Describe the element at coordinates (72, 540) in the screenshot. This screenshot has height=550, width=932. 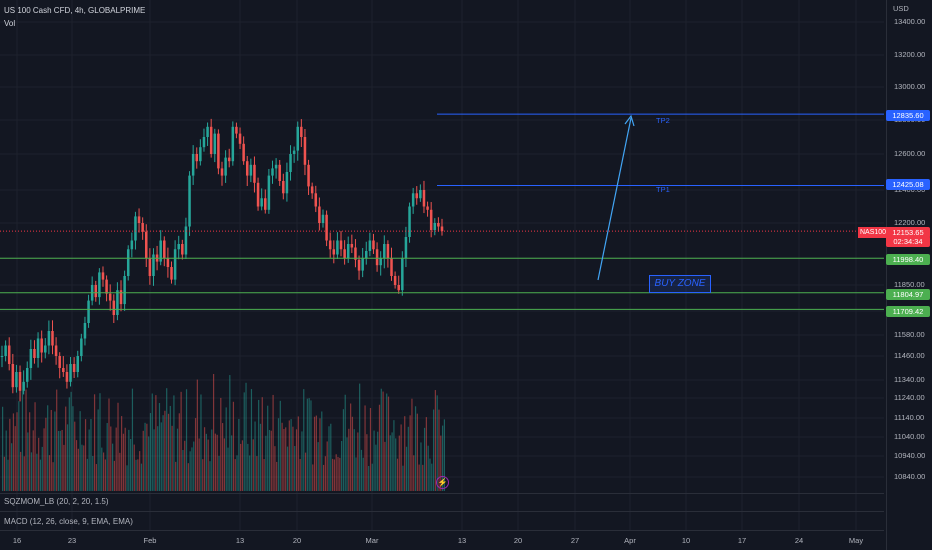
I see `time-label: 23` at that location.